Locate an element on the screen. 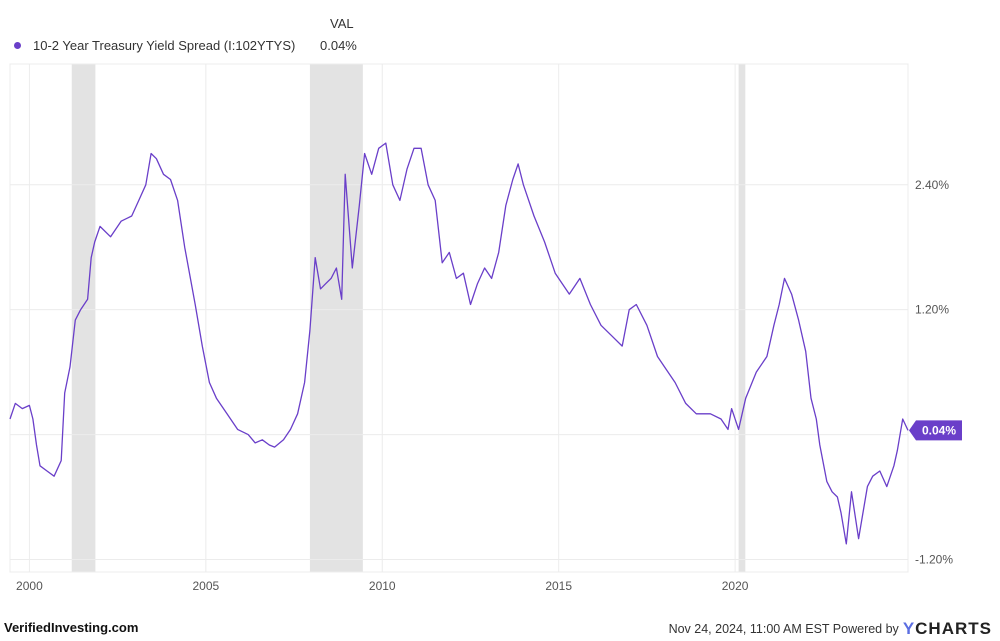 This screenshot has height=641, width=1000. x-tick-label: 2000 is located at coordinates (29, 586).